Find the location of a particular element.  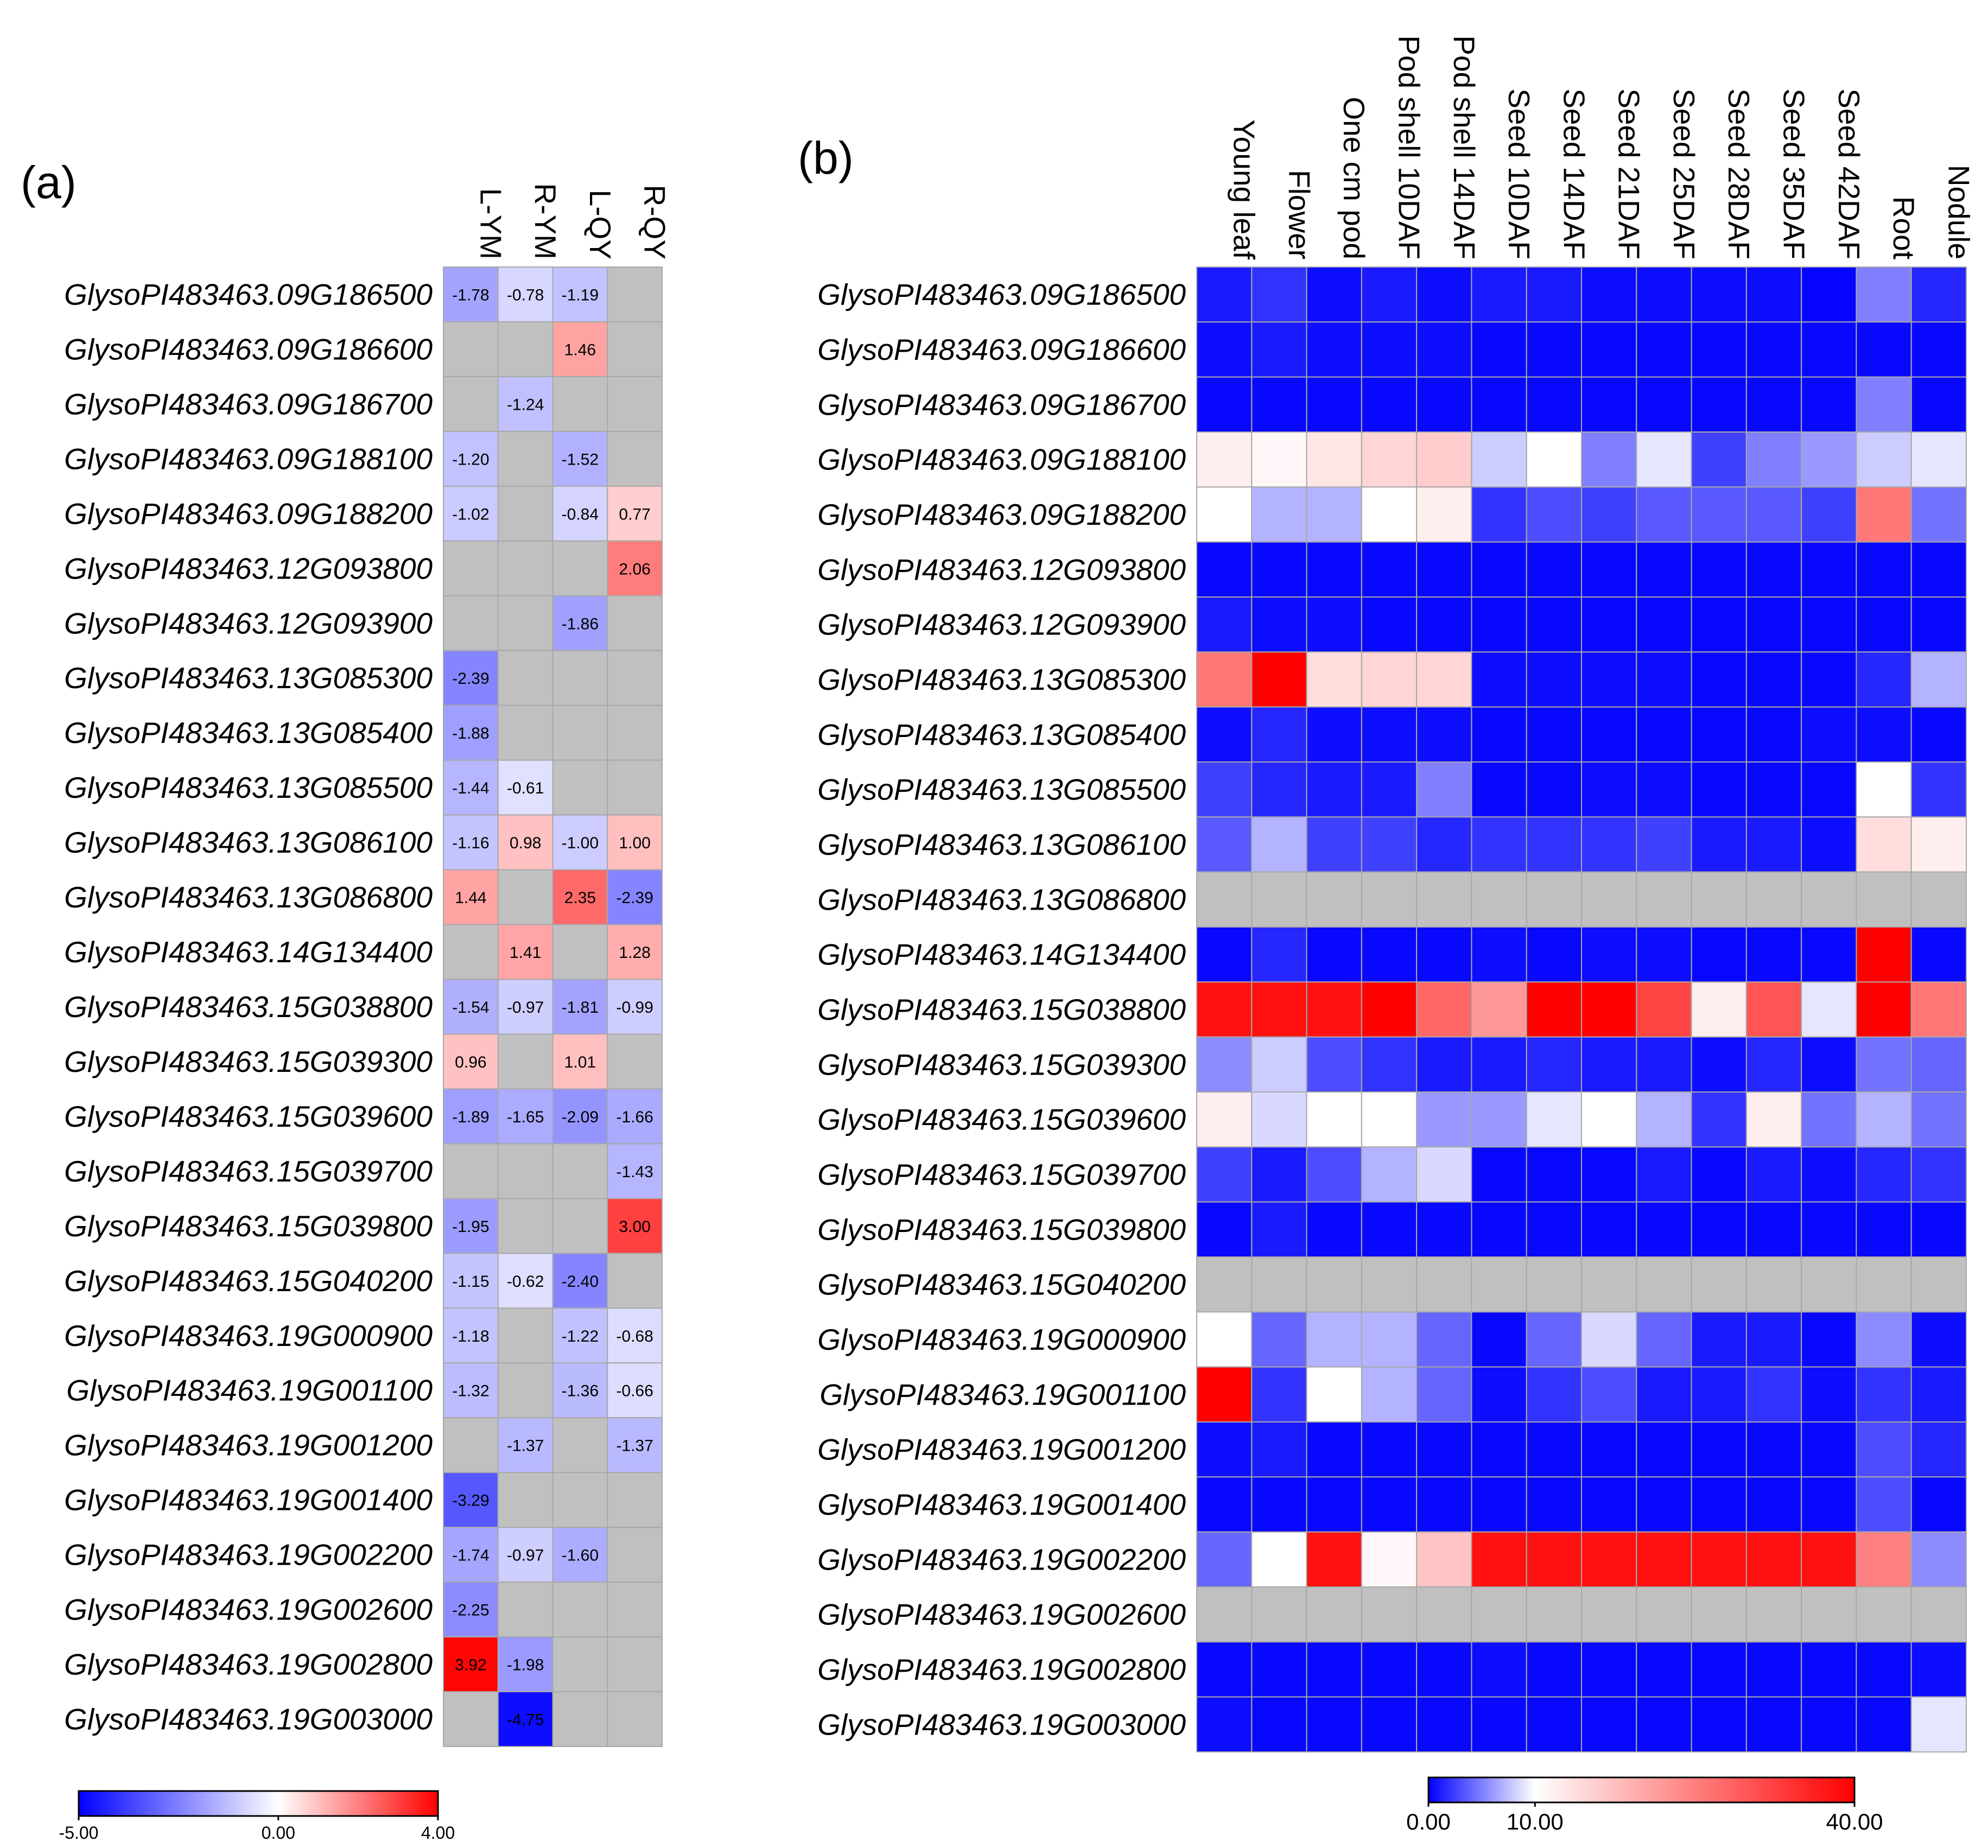

cell-value-label: -0.99 is located at coordinates (634, 1008).